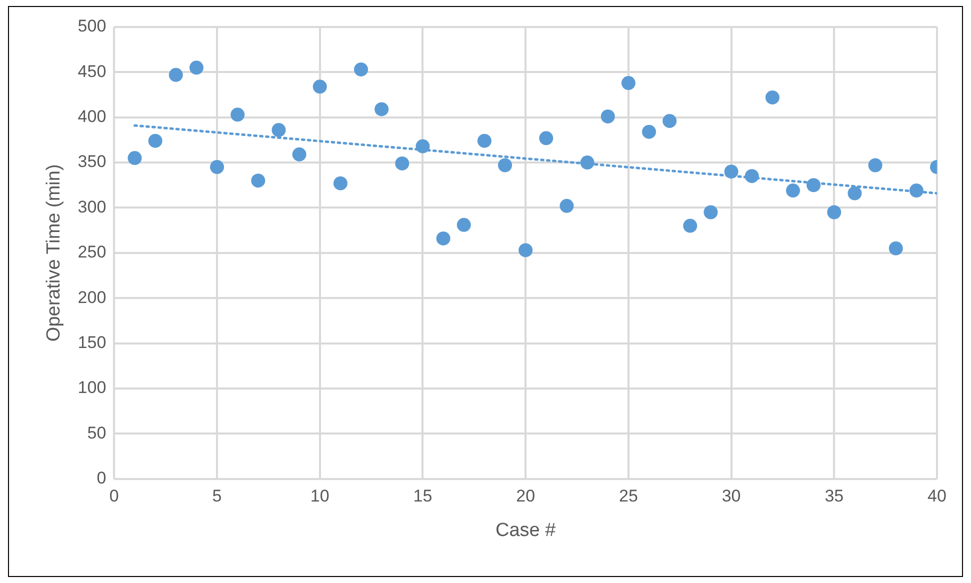 The height and width of the screenshot is (583, 971). Describe the element at coordinates (834, 496) in the screenshot. I see `x-tick-label: 35` at that location.